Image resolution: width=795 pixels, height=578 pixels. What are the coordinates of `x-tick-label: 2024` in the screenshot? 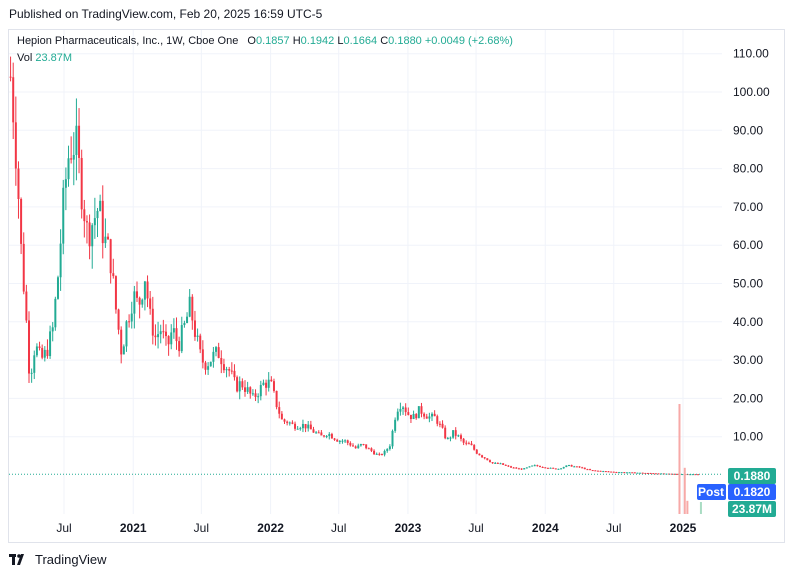 It's located at (545, 528).